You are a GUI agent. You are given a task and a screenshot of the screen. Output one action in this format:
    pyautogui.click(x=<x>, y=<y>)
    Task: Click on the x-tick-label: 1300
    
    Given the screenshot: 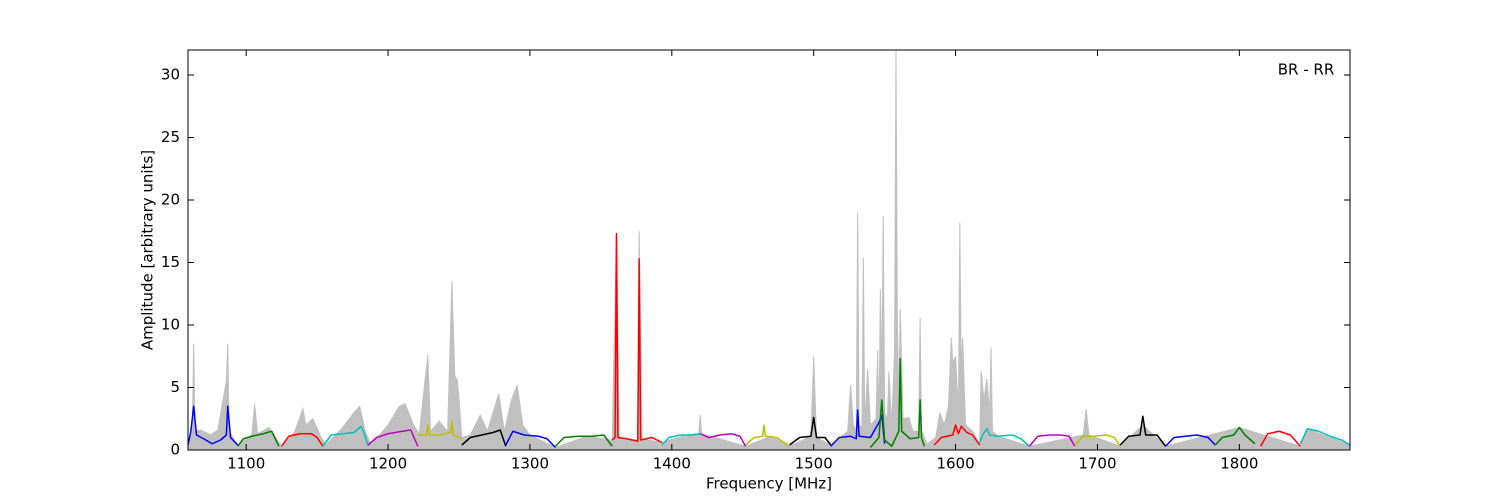 What is the action you would take?
    pyautogui.click(x=530, y=464)
    